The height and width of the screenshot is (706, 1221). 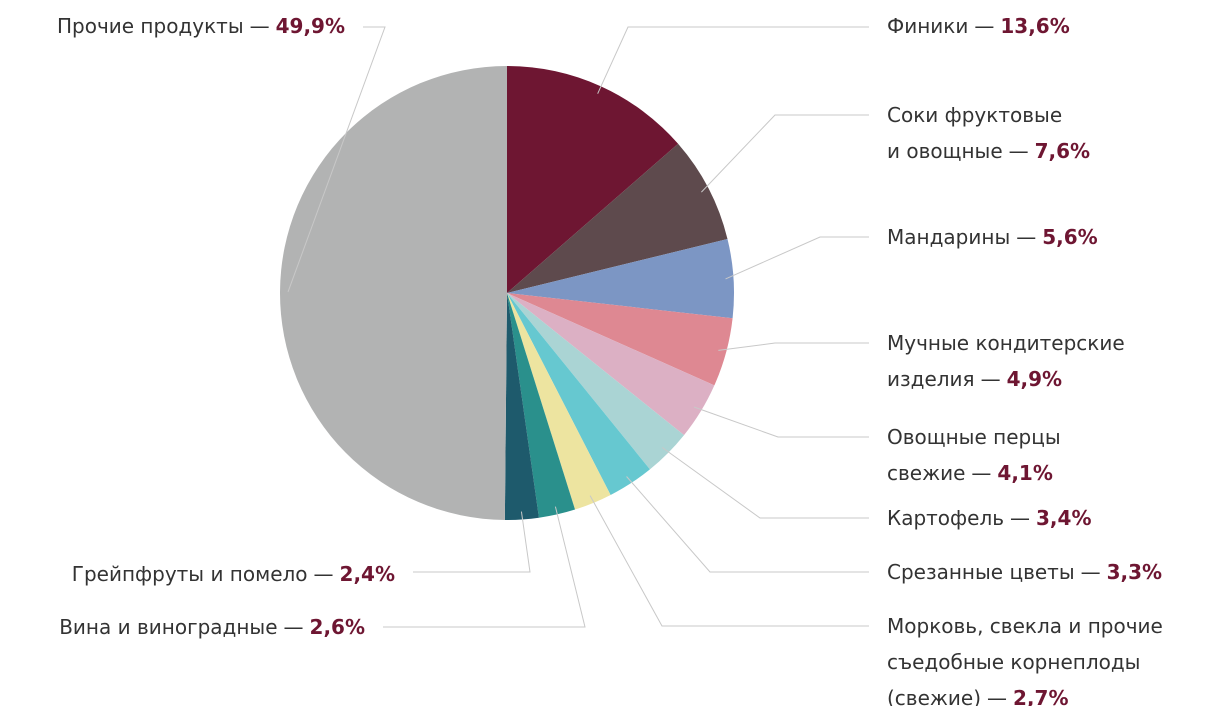 I want to click on value-label: 3,3%, so click(x=1134, y=572).